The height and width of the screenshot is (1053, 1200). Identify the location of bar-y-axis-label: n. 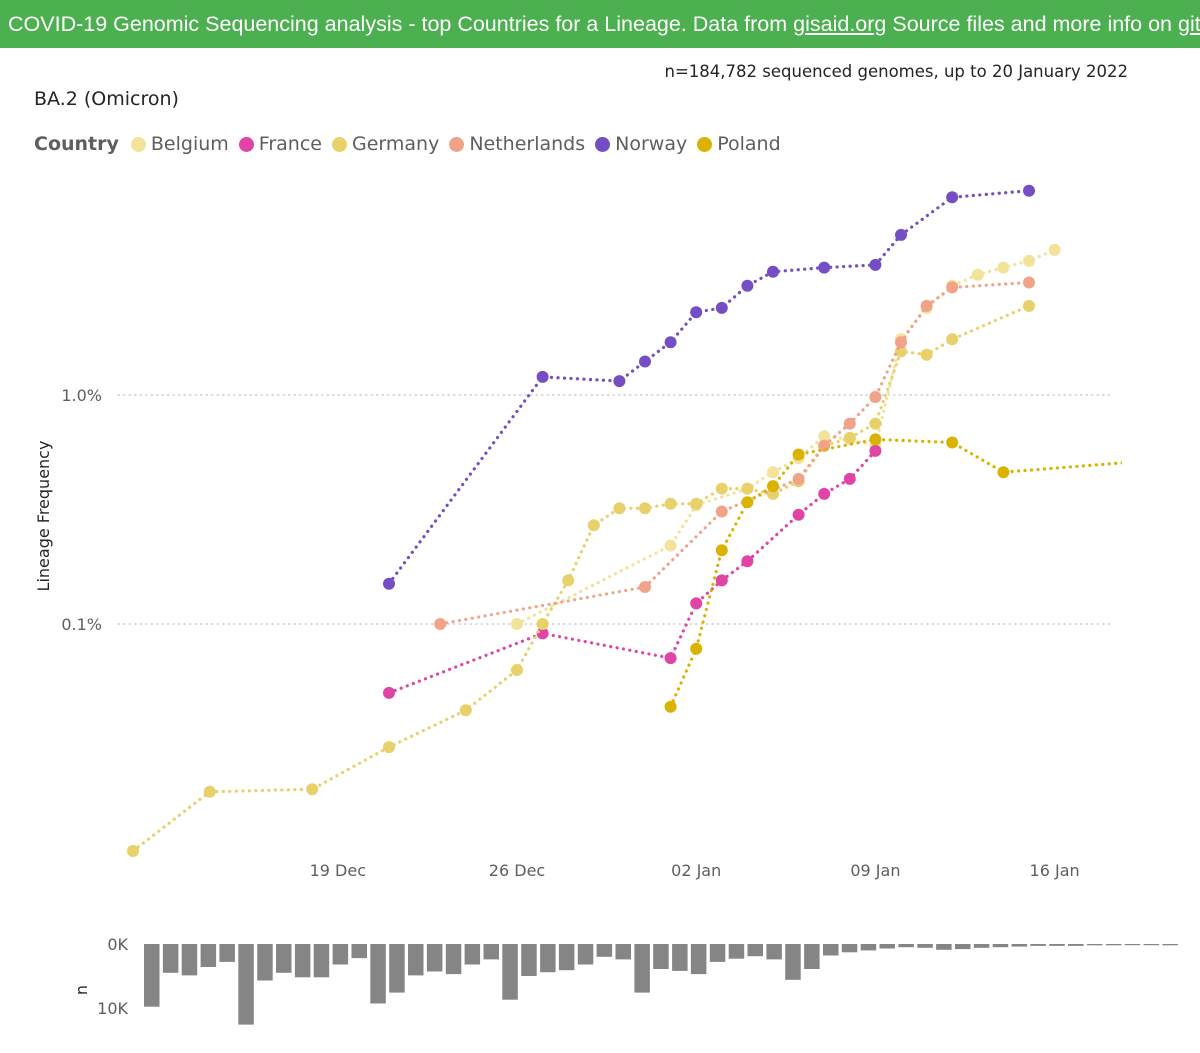
(81, 990).